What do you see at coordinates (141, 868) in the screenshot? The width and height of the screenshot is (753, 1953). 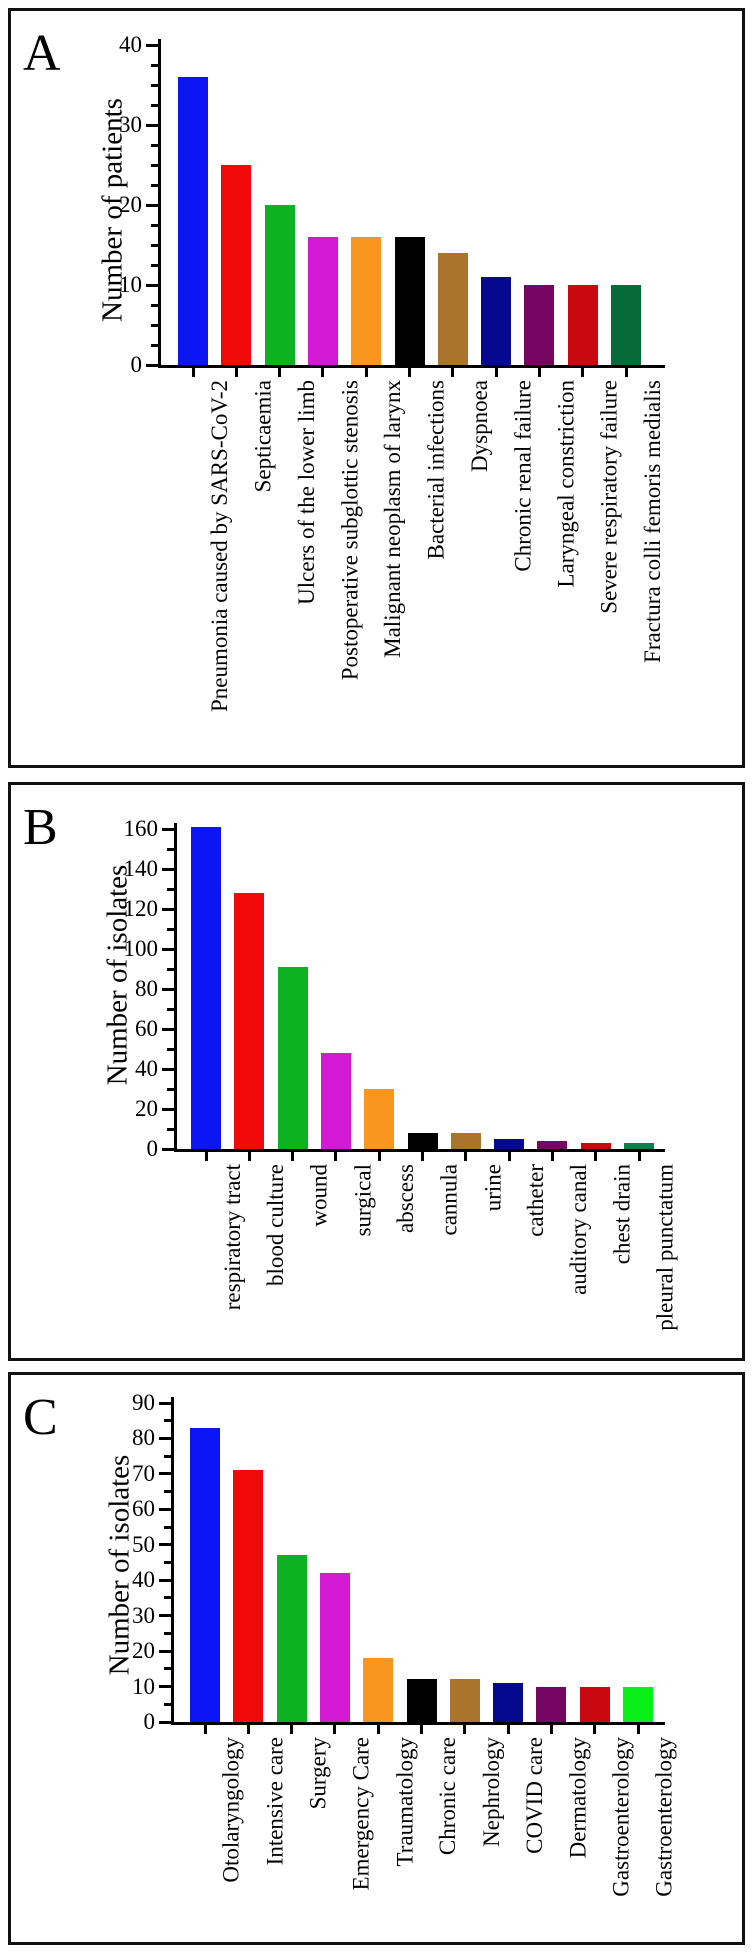 I see `y-tick-label: 140` at bounding box center [141, 868].